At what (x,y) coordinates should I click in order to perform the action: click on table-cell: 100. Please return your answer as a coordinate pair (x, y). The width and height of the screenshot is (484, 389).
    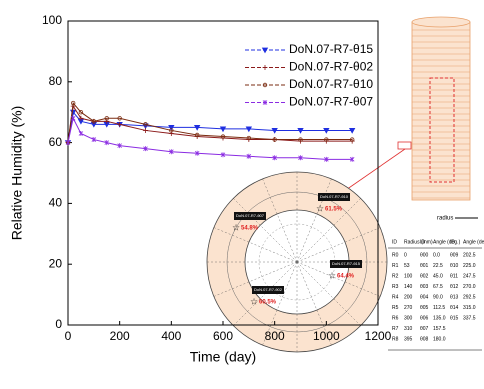
    Looking at the image, I should click on (408, 276).